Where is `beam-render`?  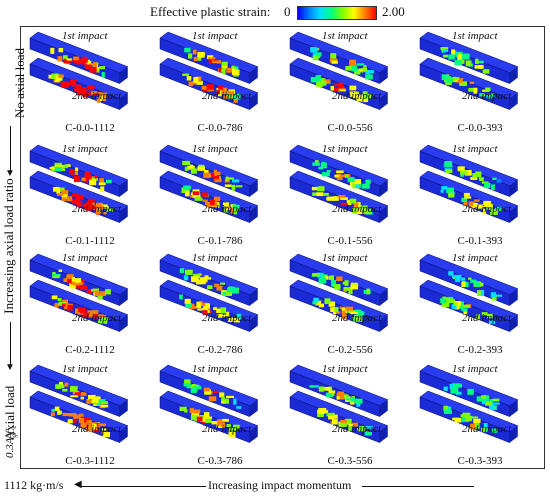
beam-render is located at coordinates (469, 184).